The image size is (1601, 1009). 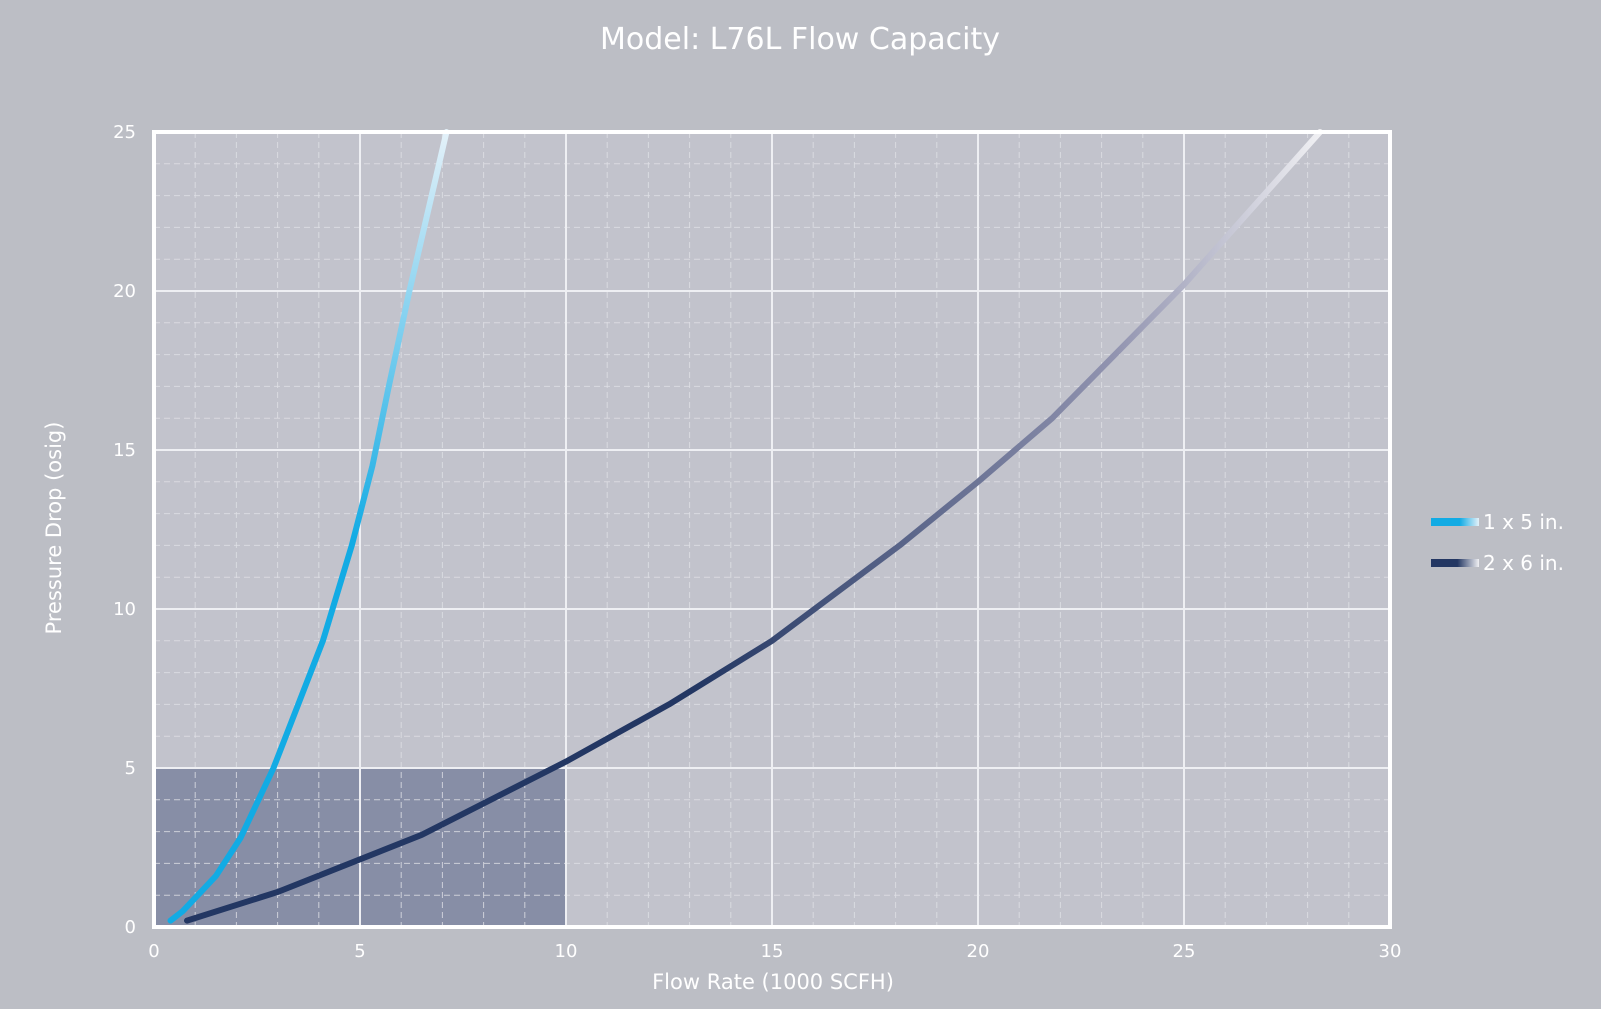 What do you see at coordinates (1497, 542) in the screenshot?
I see `legend: 1 x 5 in. 2 x 6 in.` at bounding box center [1497, 542].